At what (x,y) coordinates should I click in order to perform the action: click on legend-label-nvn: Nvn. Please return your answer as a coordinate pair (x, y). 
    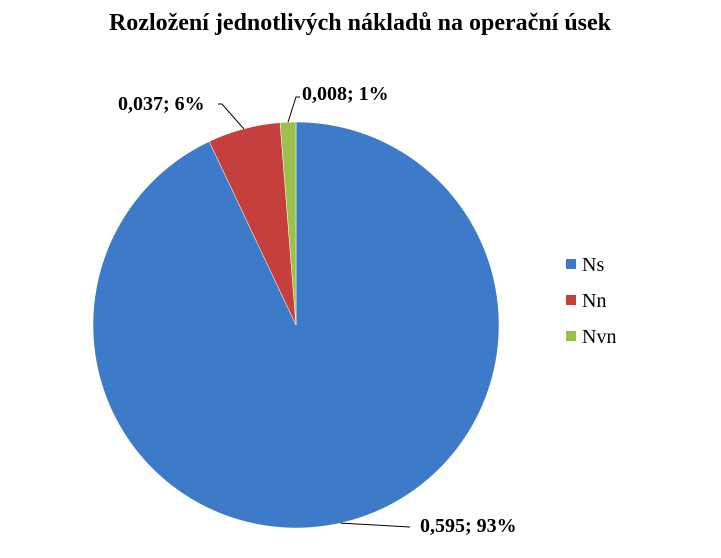
    Looking at the image, I should click on (599, 337).